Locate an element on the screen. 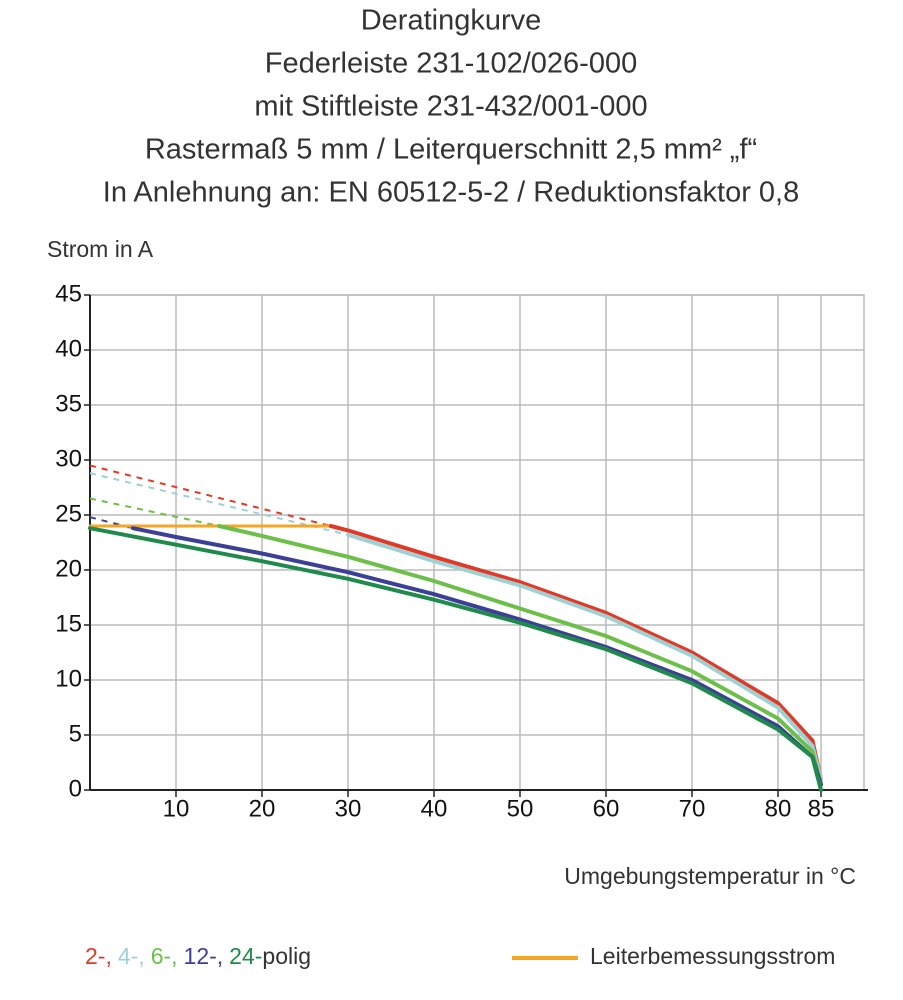 This screenshot has height=1000, width=903. legend-entry: 4-, is located at coordinates (131, 956).